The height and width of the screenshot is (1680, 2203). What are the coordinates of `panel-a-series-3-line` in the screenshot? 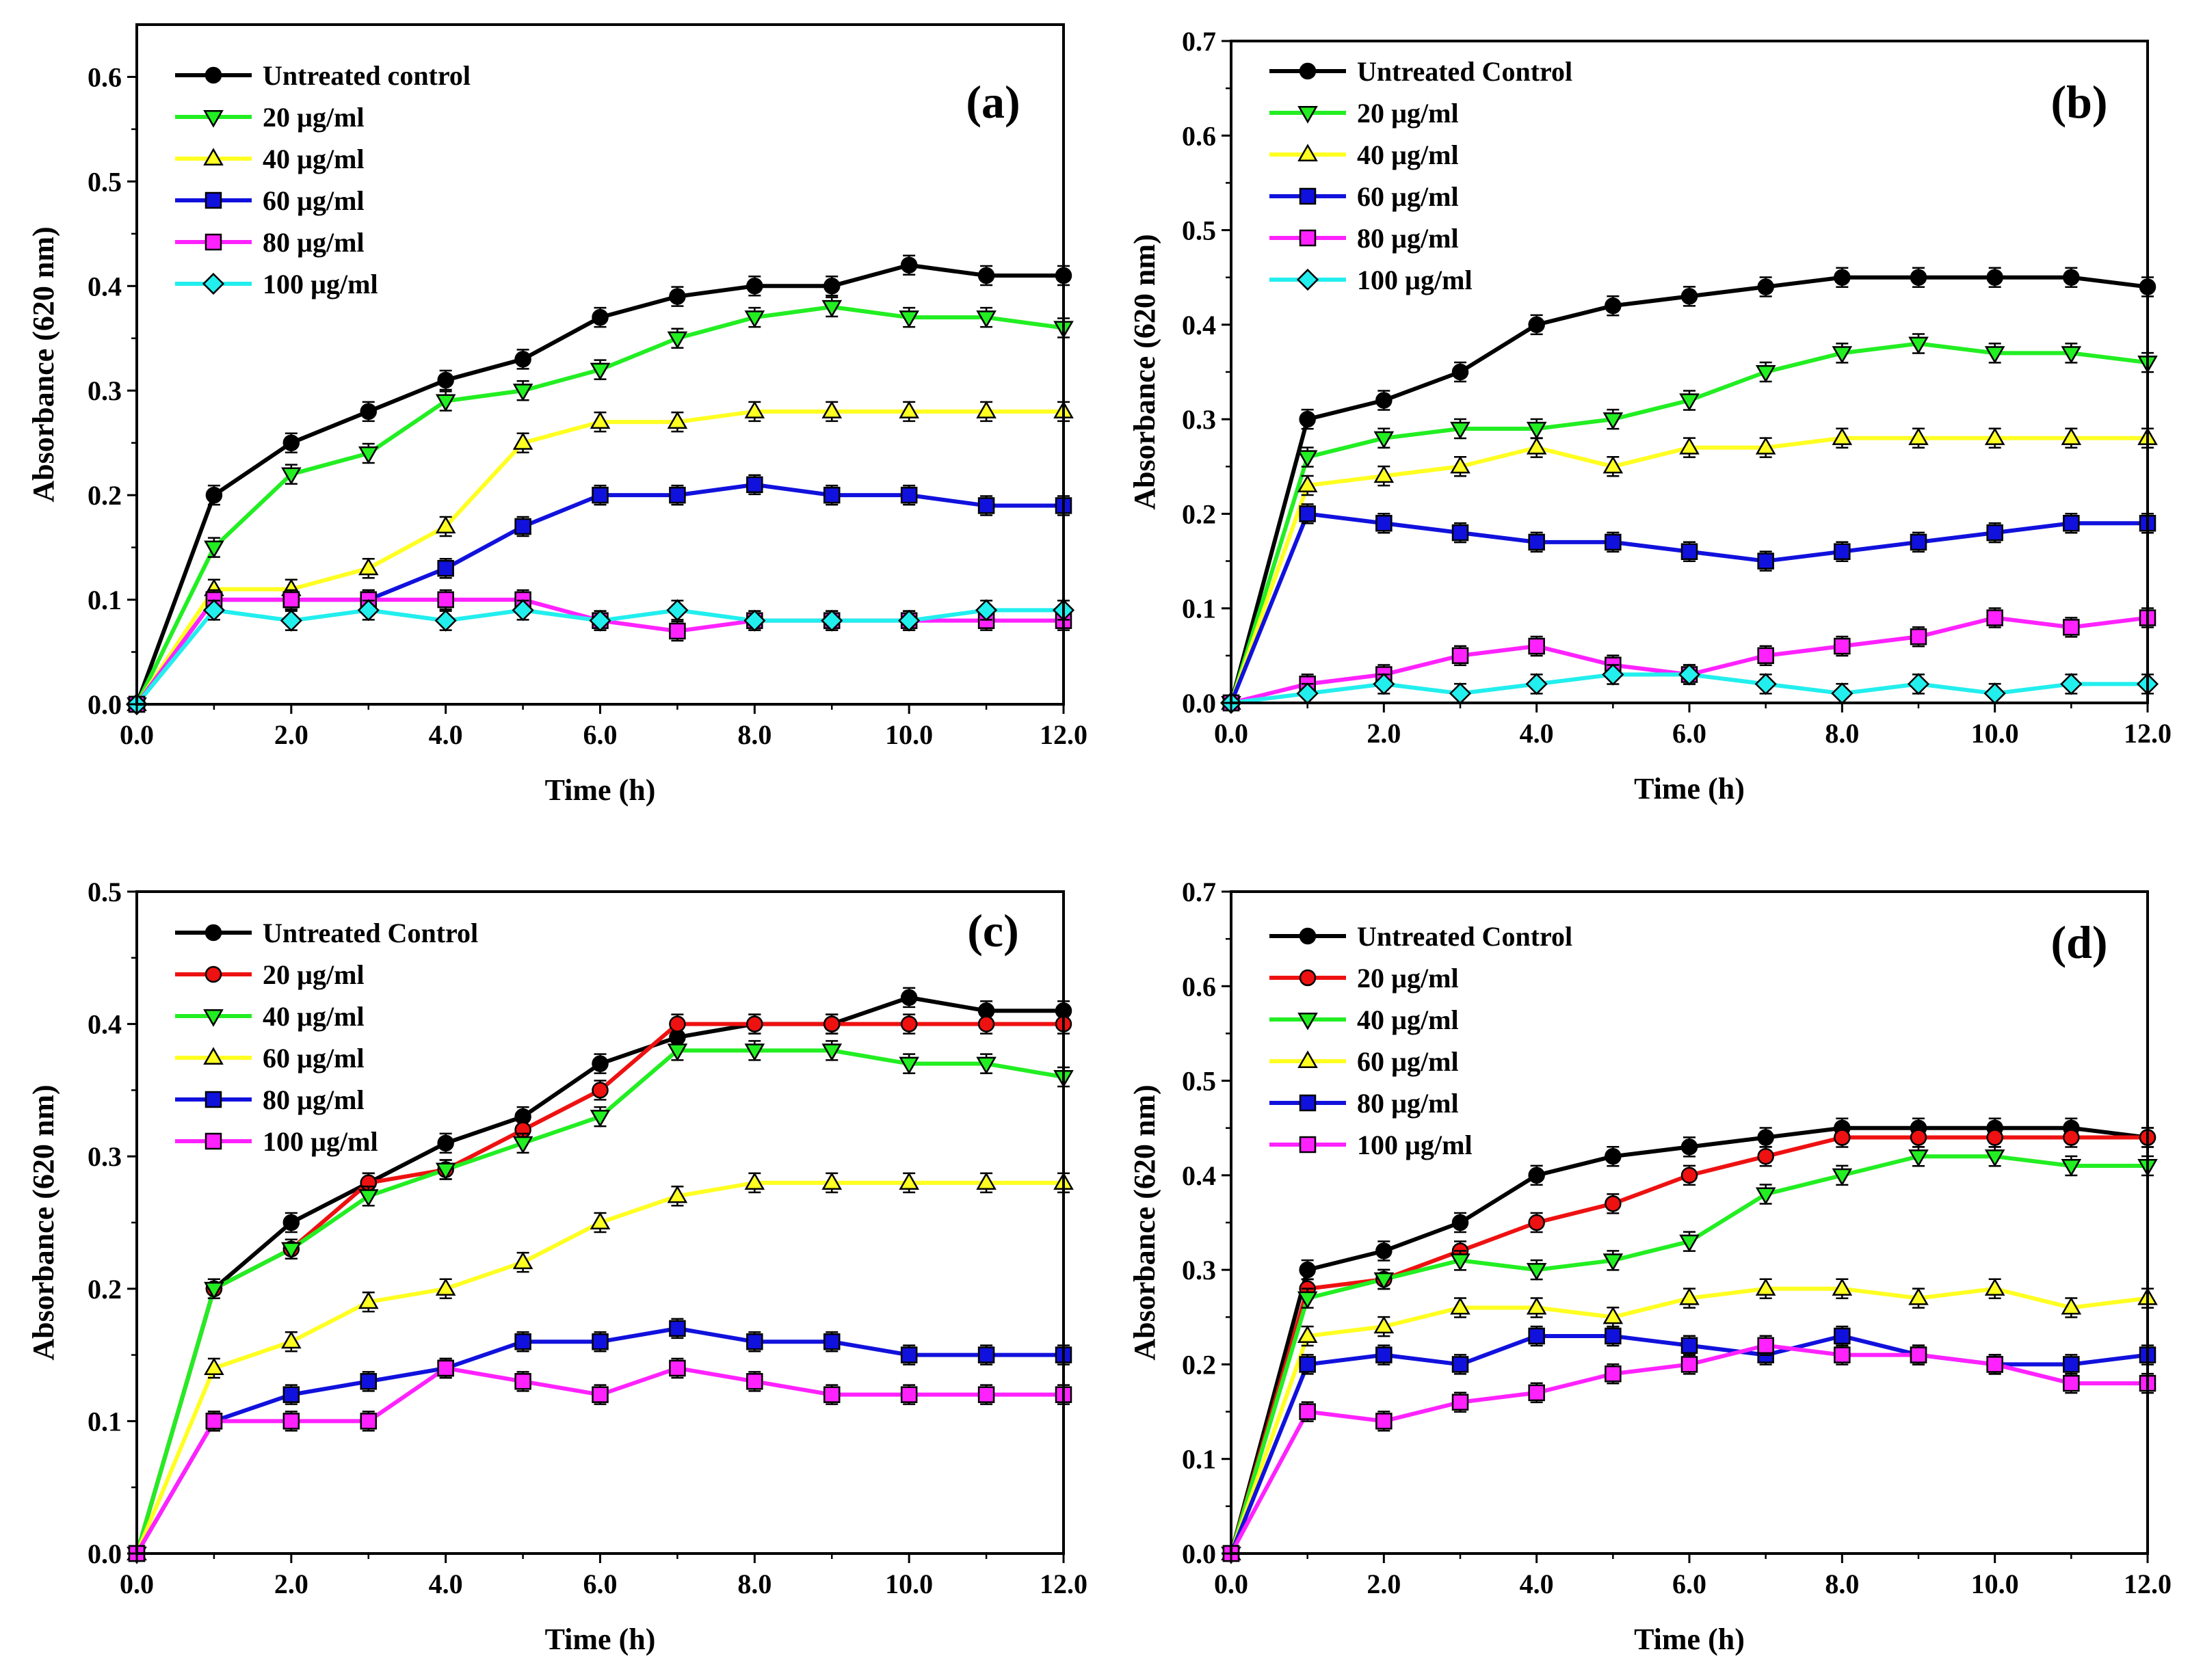 It's located at (600, 594).